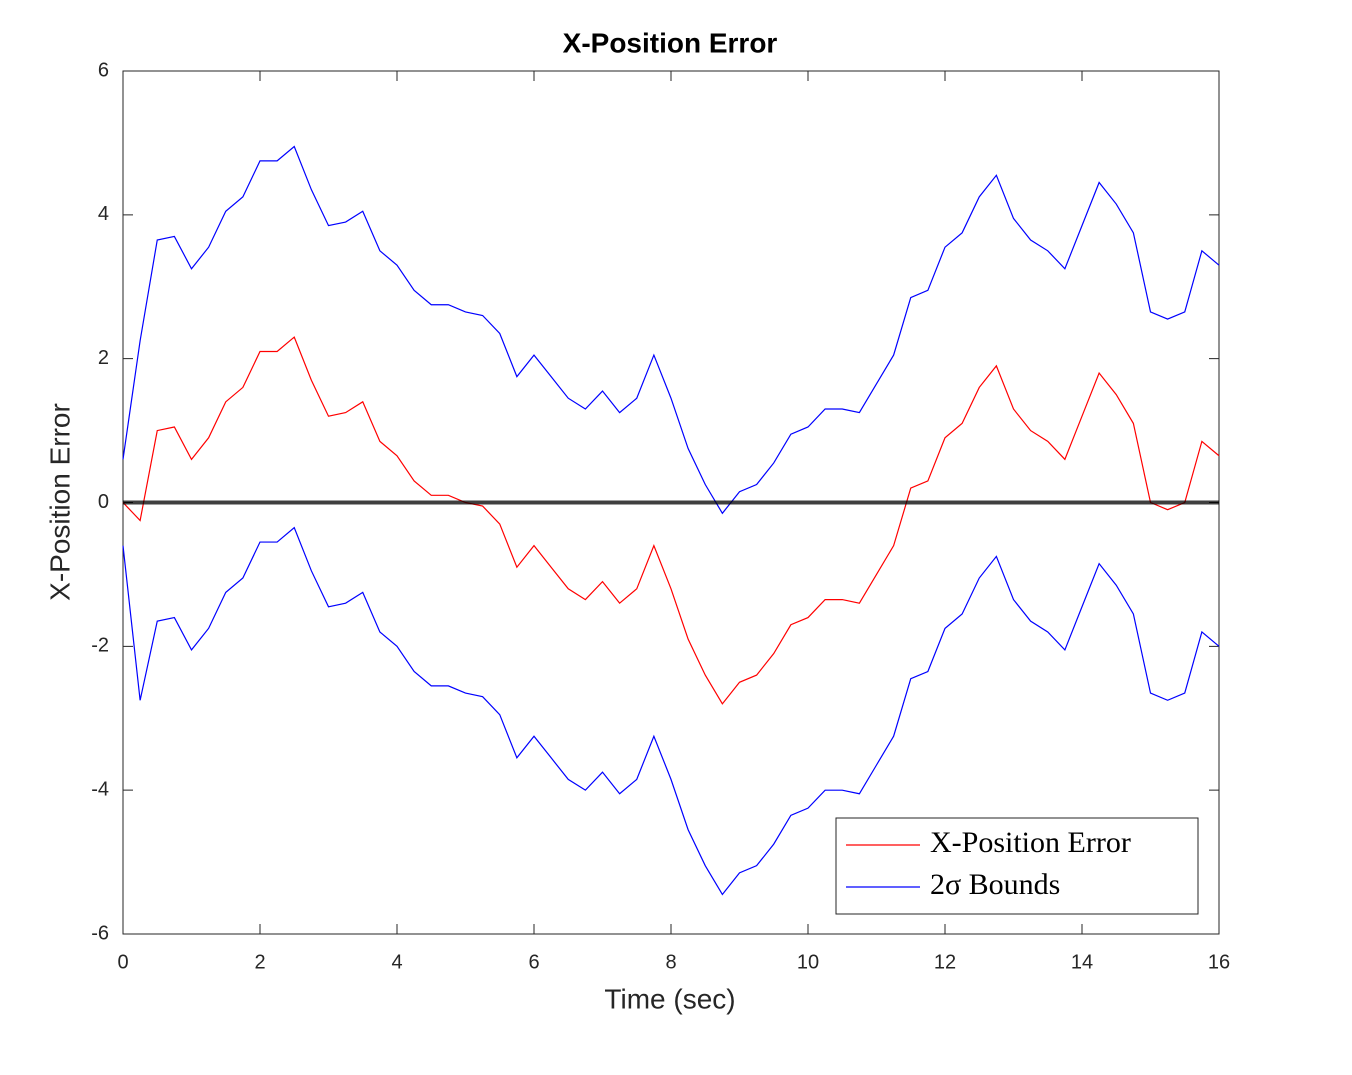  What do you see at coordinates (103, 358) in the screenshot?
I see `y-tick-label: 2` at bounding box center [103, 358].